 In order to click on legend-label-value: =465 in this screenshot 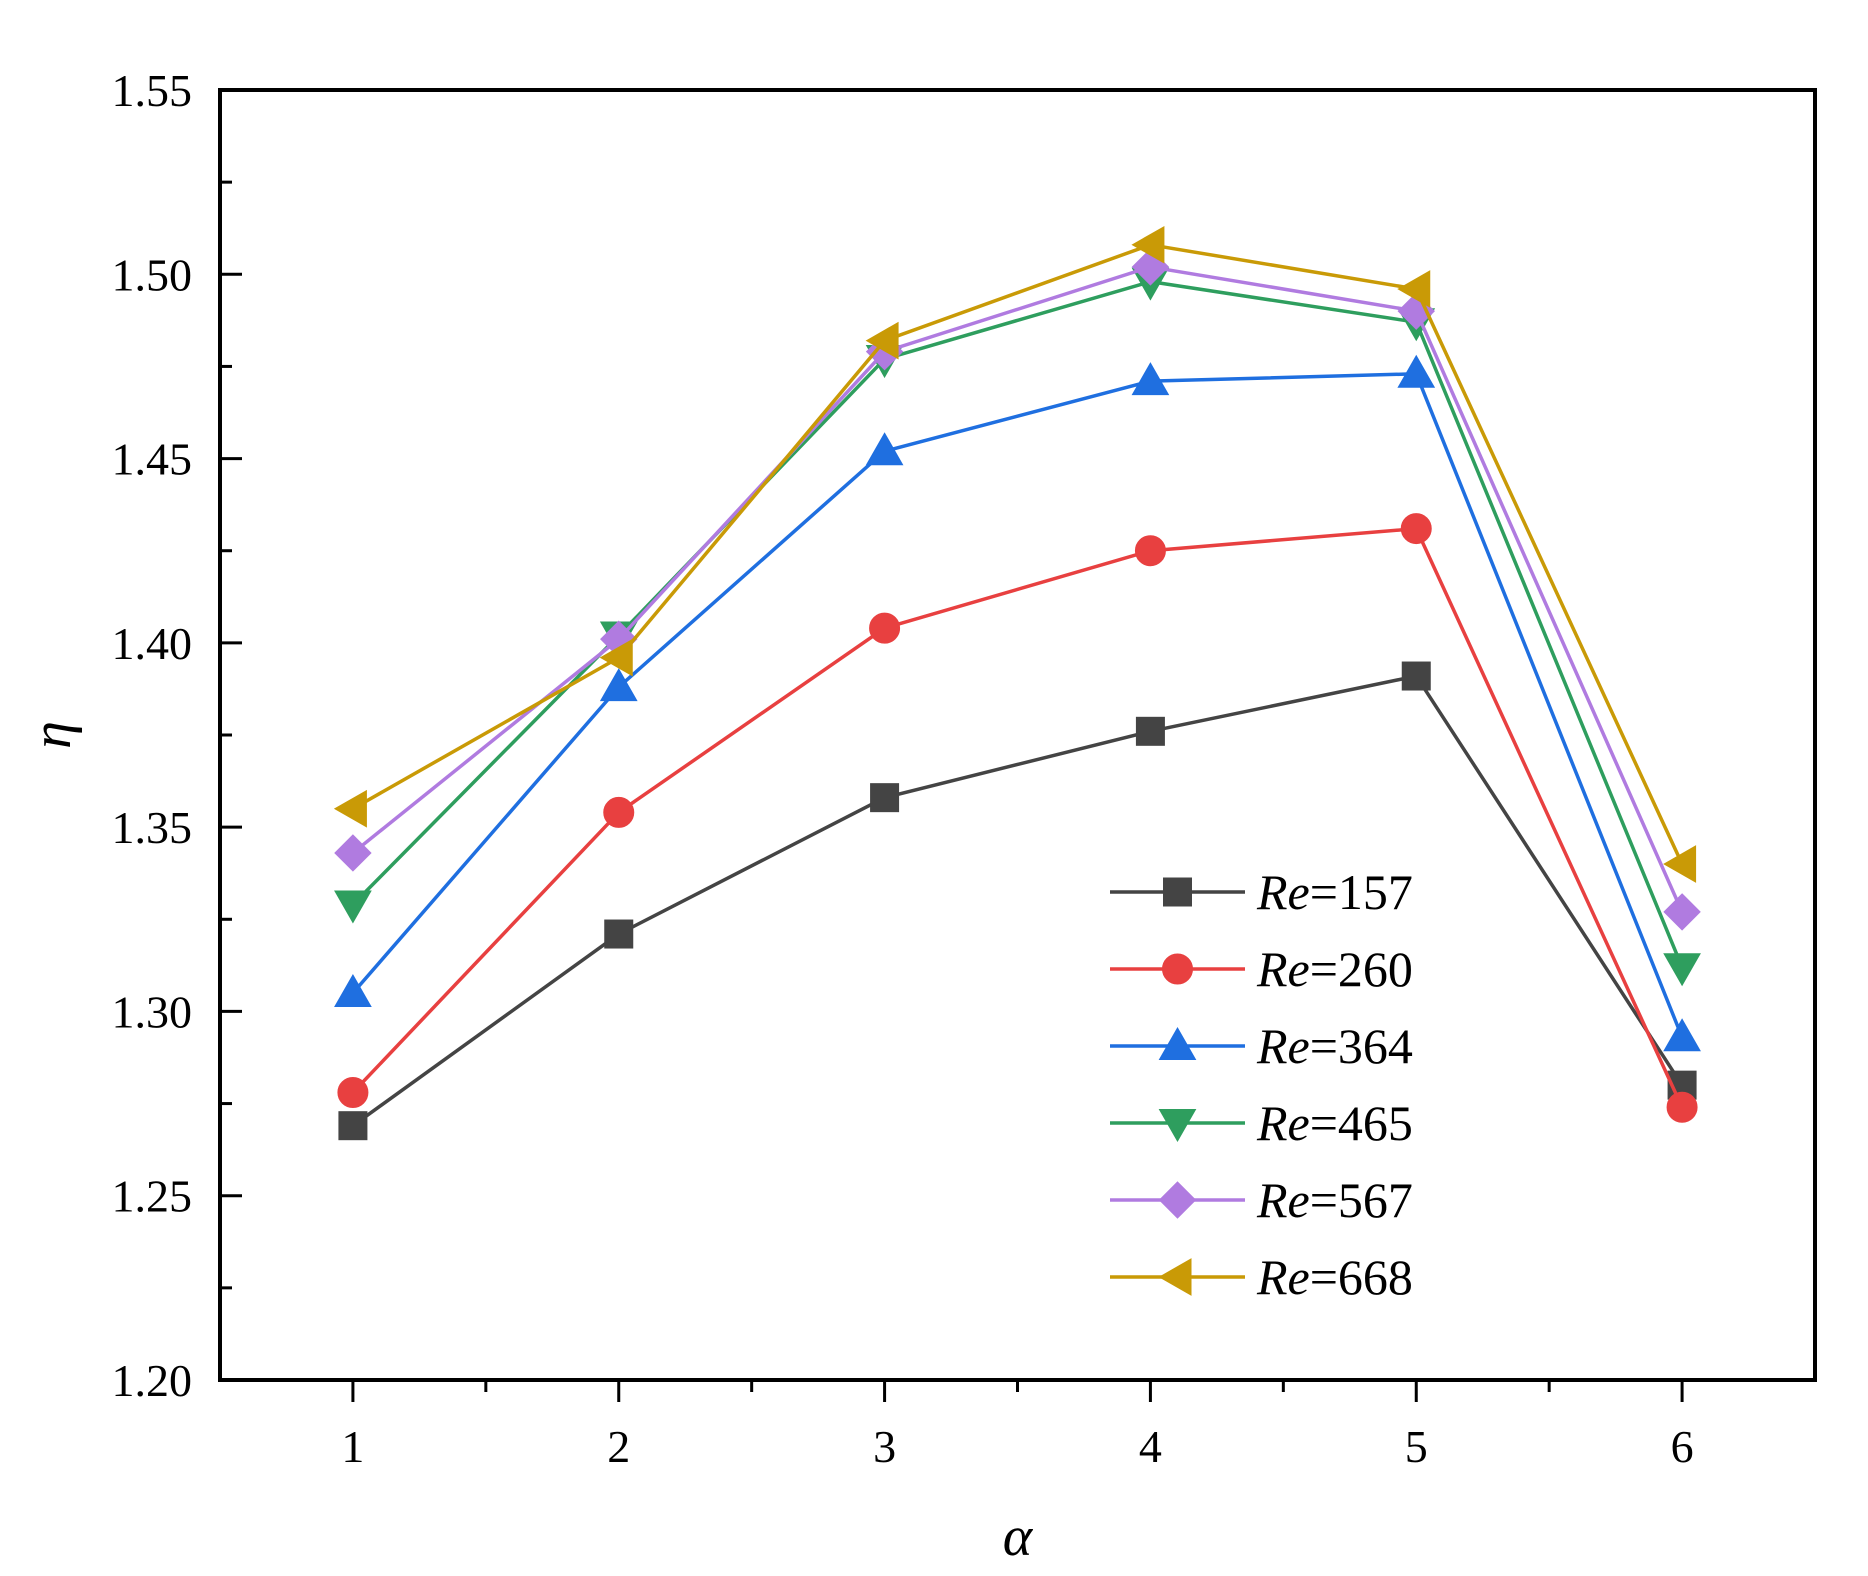, I will do `click(1361, 1123)`.